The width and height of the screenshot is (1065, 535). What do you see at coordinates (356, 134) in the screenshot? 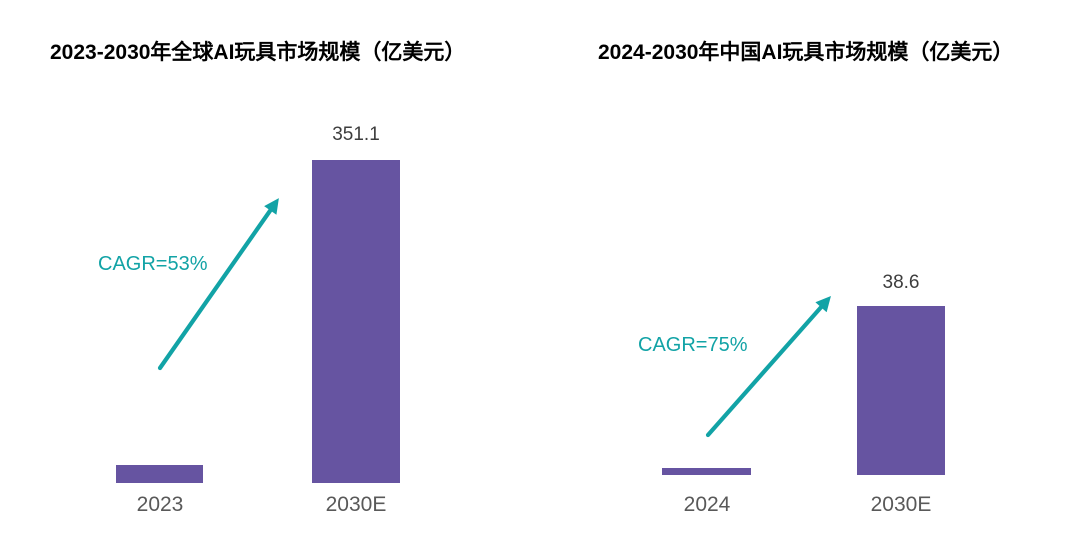
I see `value-label-global-2030e: 351.1` at bounding box center [356, 134].